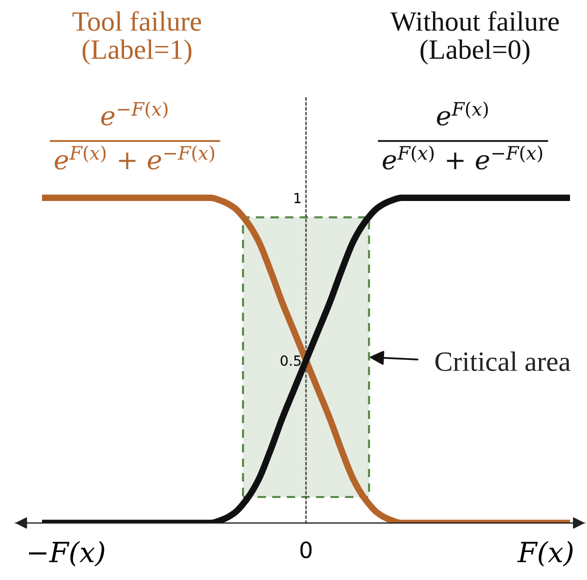 This screenshot has width=587, height=580. What do you see at coordinates (134, 114) in the screenshot?
I see `annotation: e$^{−F(x)}$` at bounding box center [134, 114].